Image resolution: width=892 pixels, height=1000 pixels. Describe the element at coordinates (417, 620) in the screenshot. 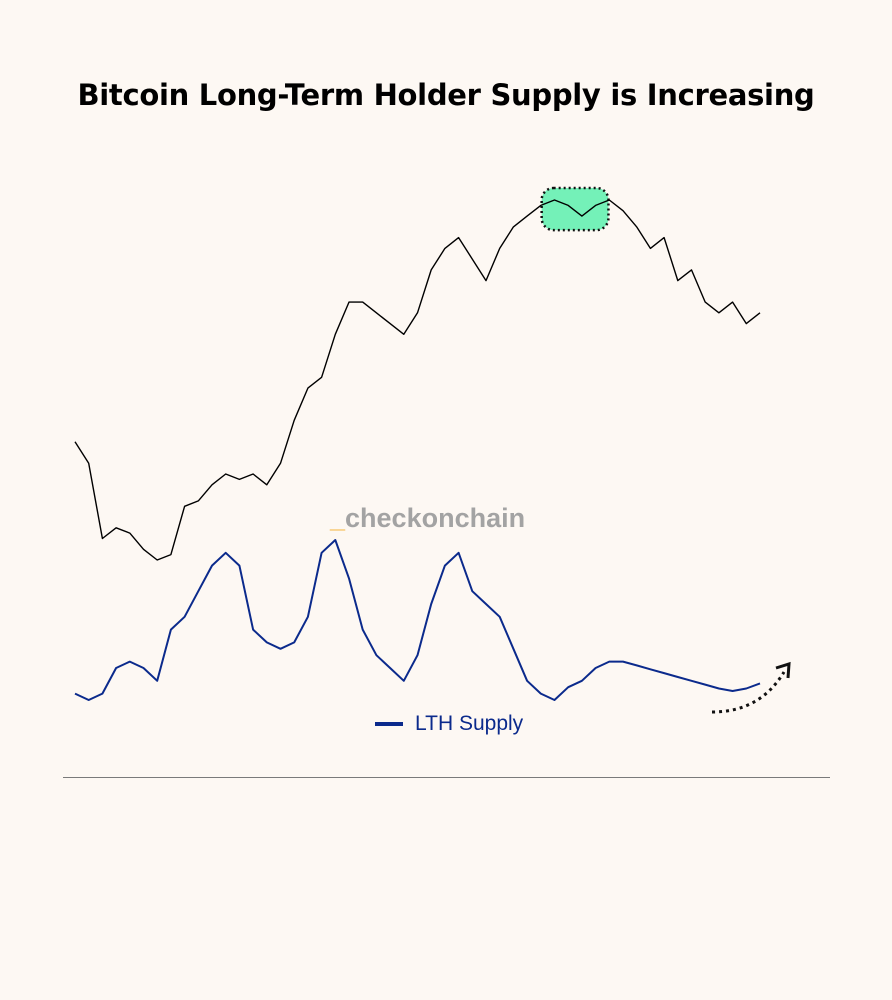

I see `lth-supply-line` at that location.